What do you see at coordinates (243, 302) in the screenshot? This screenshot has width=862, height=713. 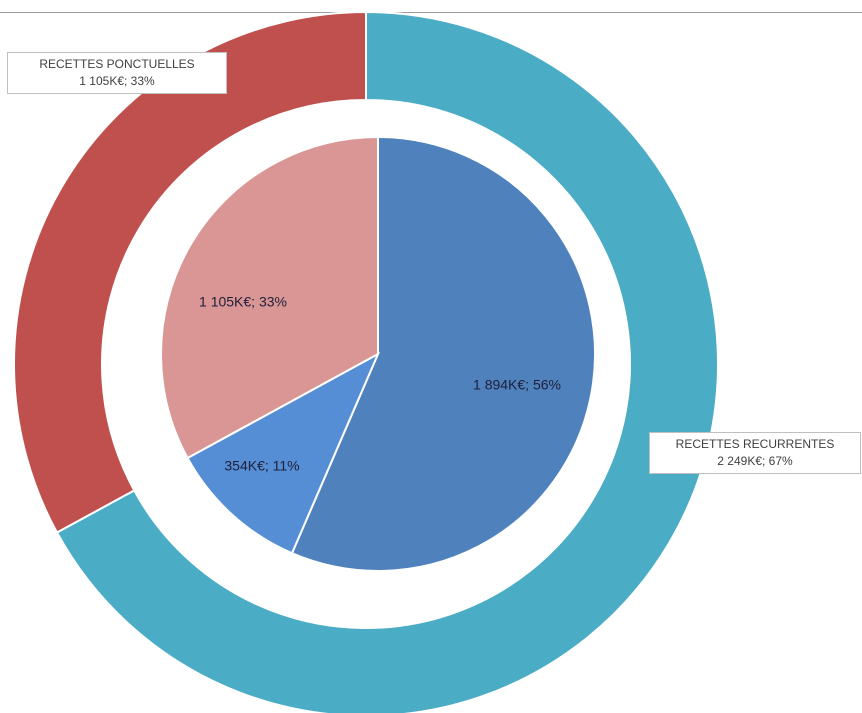 I see `inner-slice-label-2: 1 105K€; 33%` at bounding box center [243, 302].